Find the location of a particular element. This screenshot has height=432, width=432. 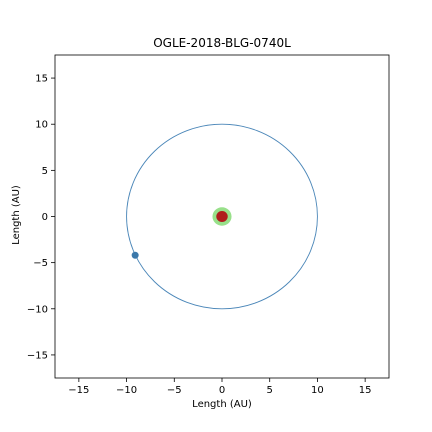

x-tick-label: −5 is located at coordinates (174, 390).